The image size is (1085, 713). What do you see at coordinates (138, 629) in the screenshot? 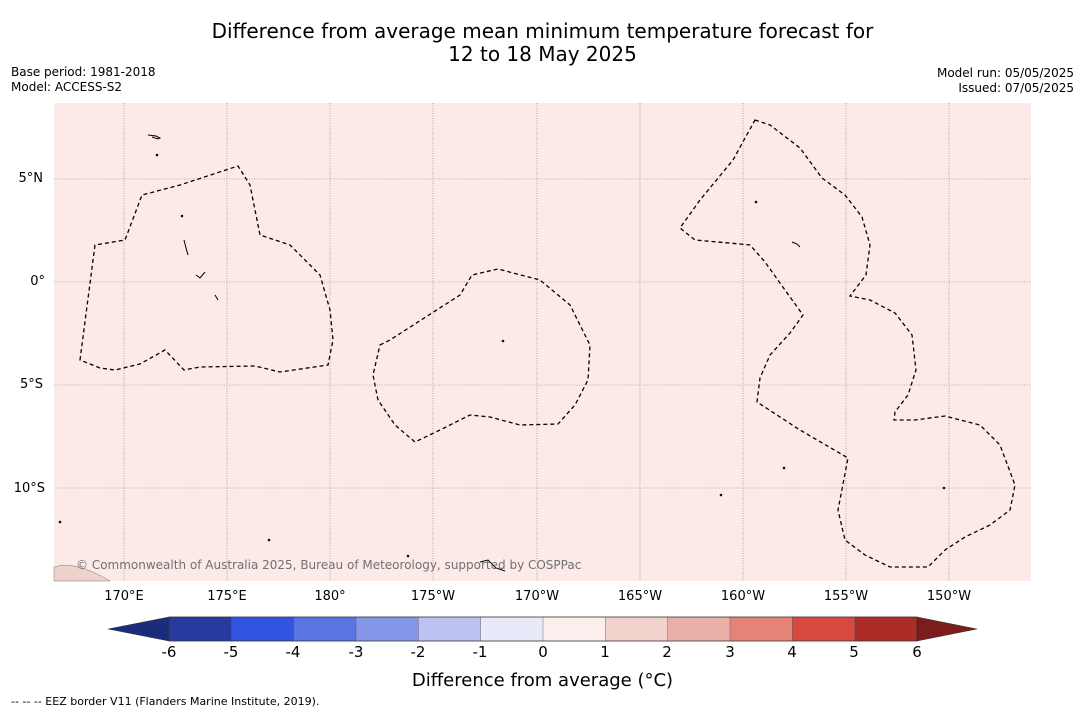
I see `colorbar-under-arrow` at bounding box center [138, 629].